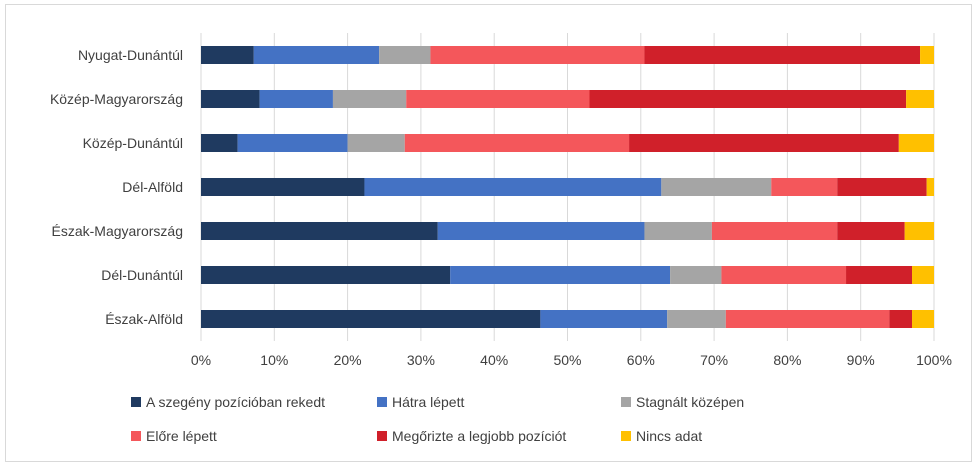 The width and height of the screenshot is (979, 468). What do you see at coordinates (567, 360) in the screenshot?
I see `x-tick-label: 50%` at bounding box center [567, 360].